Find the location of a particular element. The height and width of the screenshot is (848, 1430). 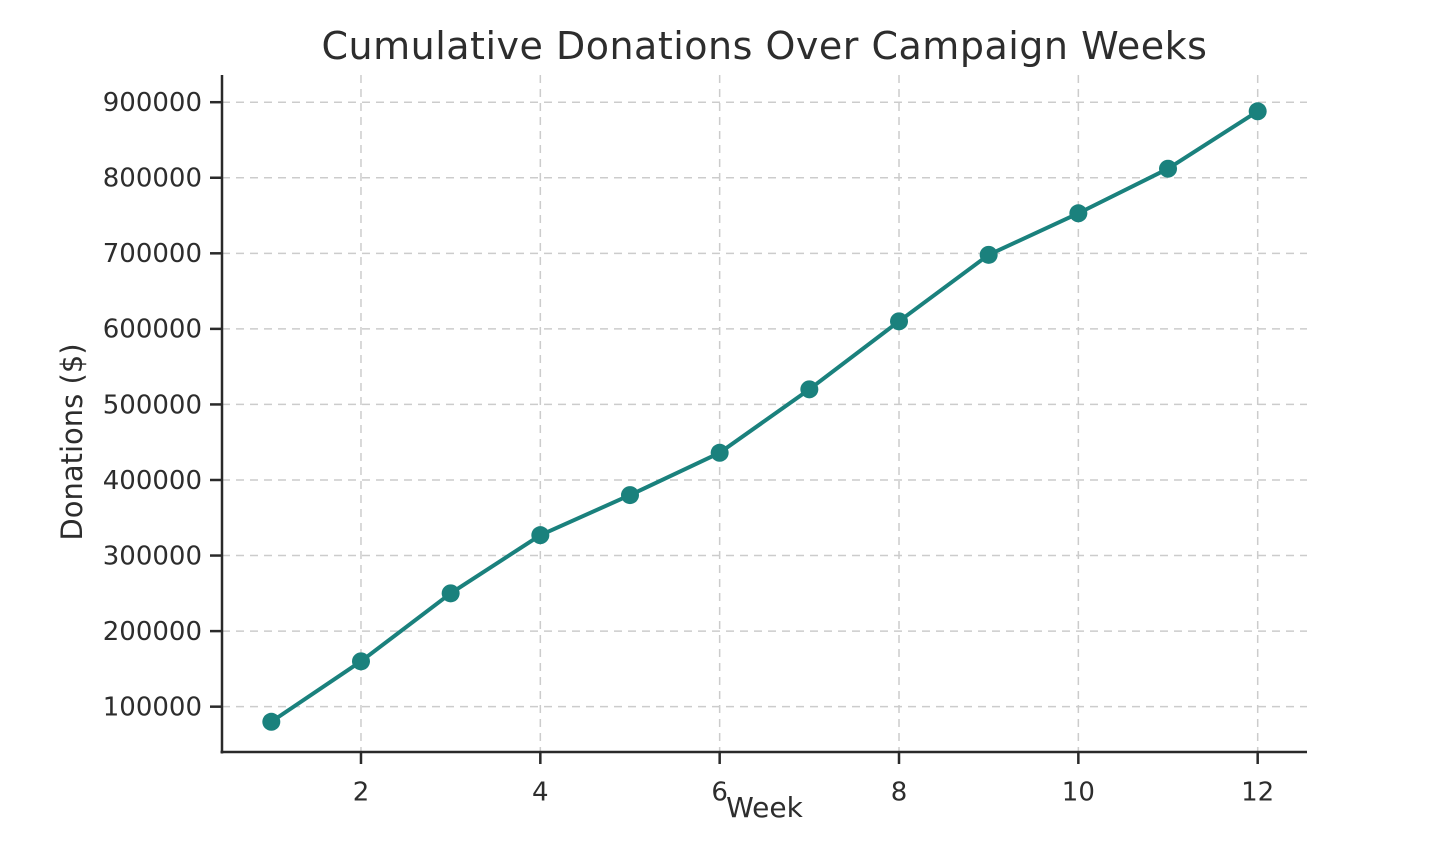

x-tick-label: 6 is located at coordinates (719, 792).